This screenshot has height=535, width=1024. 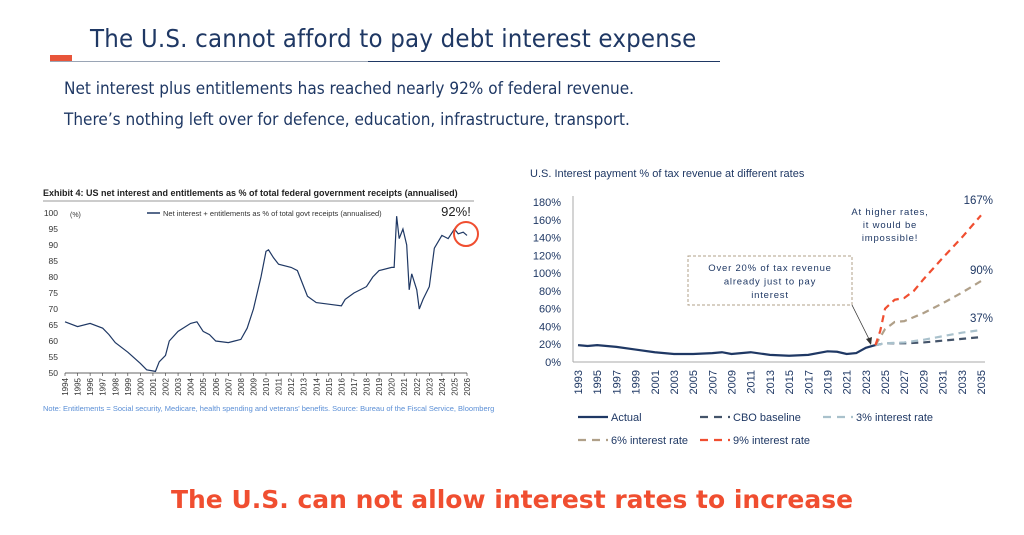 What do you see at coordinates (869, 341) in the screenshot?
I see `arrow-head` at bounding box center [869, 341].